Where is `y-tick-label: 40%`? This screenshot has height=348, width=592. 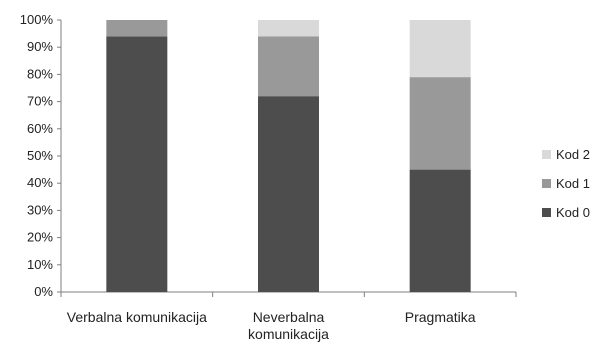
y-tick-label: 40% is located at coordinates (40, 182).